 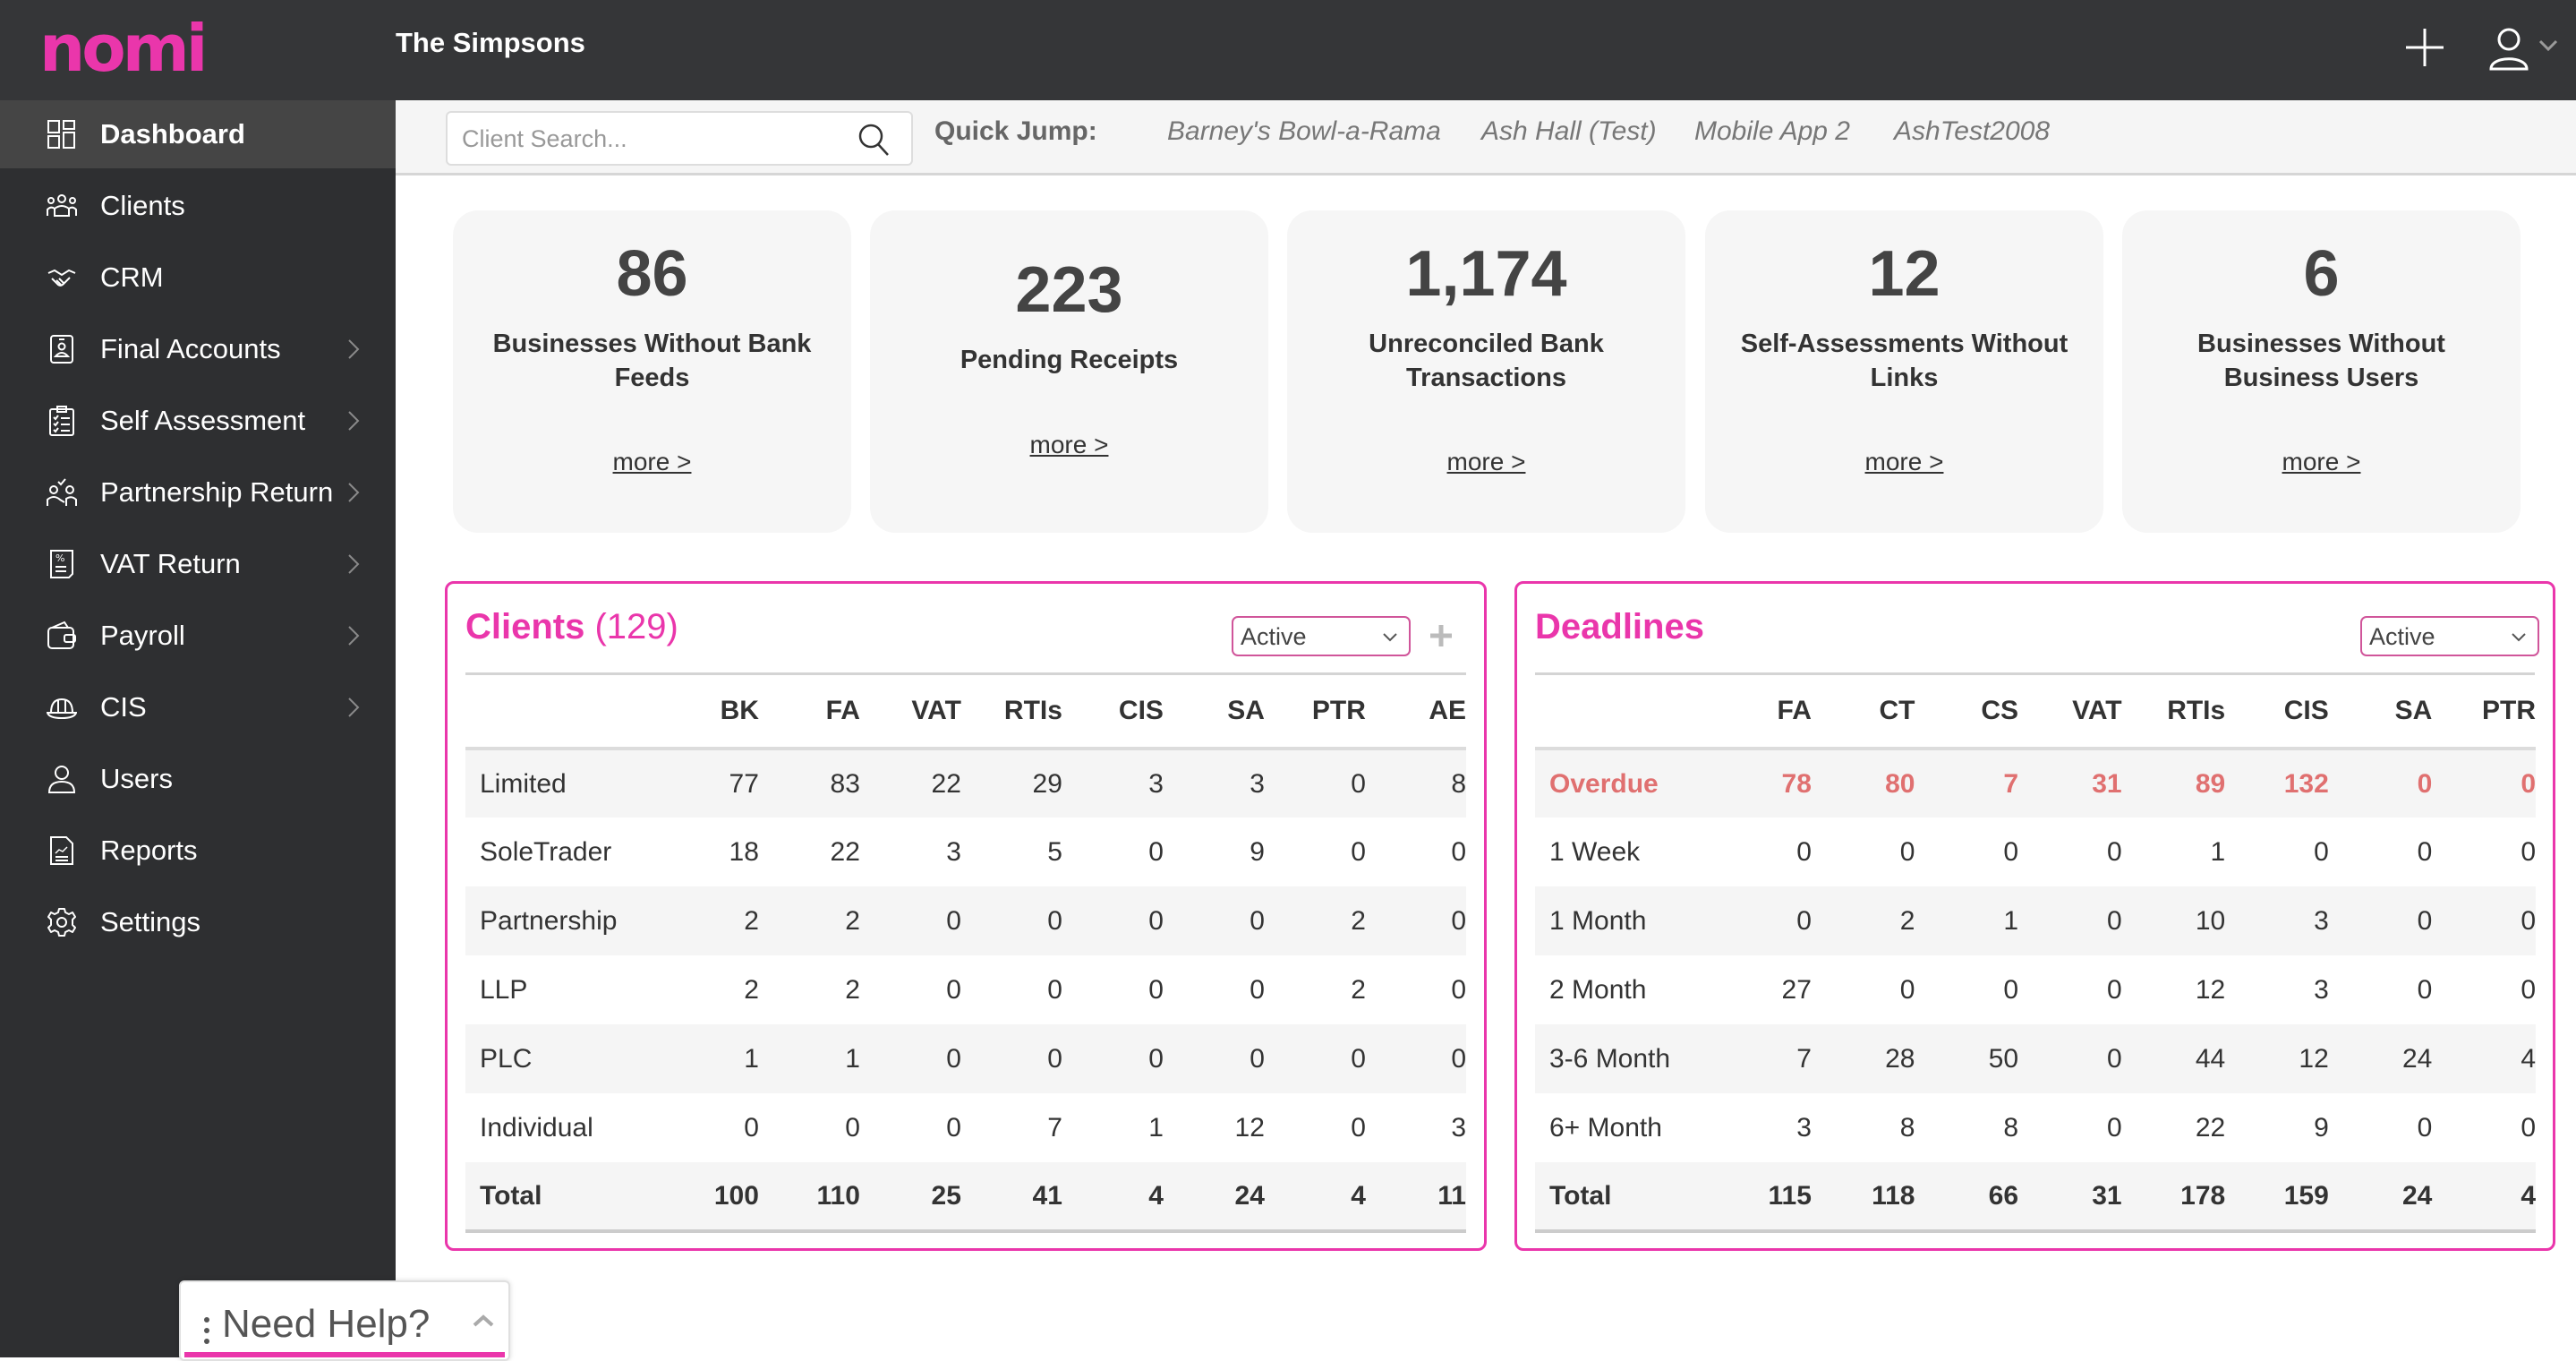 I want to click on sidebar-item-vat-return: % VAT Return, so click(x=198, y=564).